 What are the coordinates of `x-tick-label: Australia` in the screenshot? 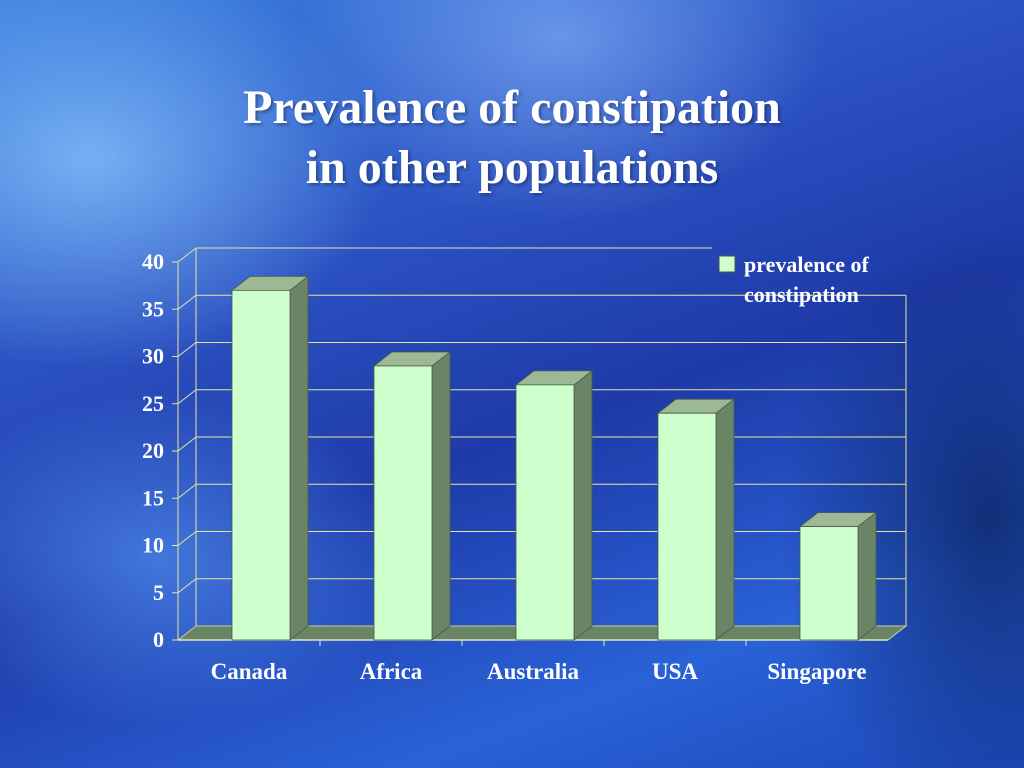 It's located at (533, 671).